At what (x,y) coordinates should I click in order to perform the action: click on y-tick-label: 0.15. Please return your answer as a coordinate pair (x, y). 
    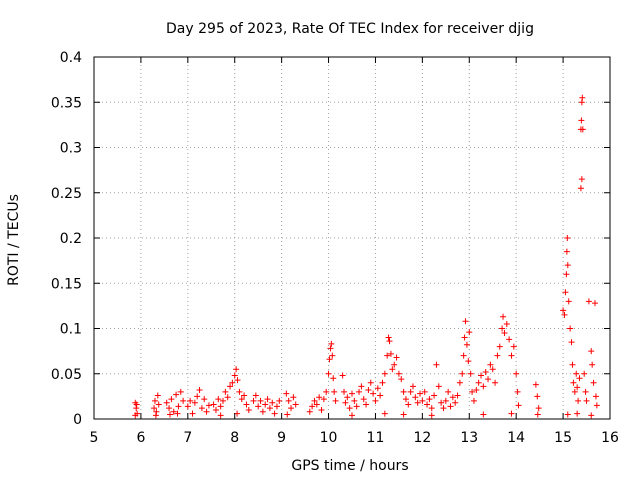
    Looking at the image, I should click on (66, 284).